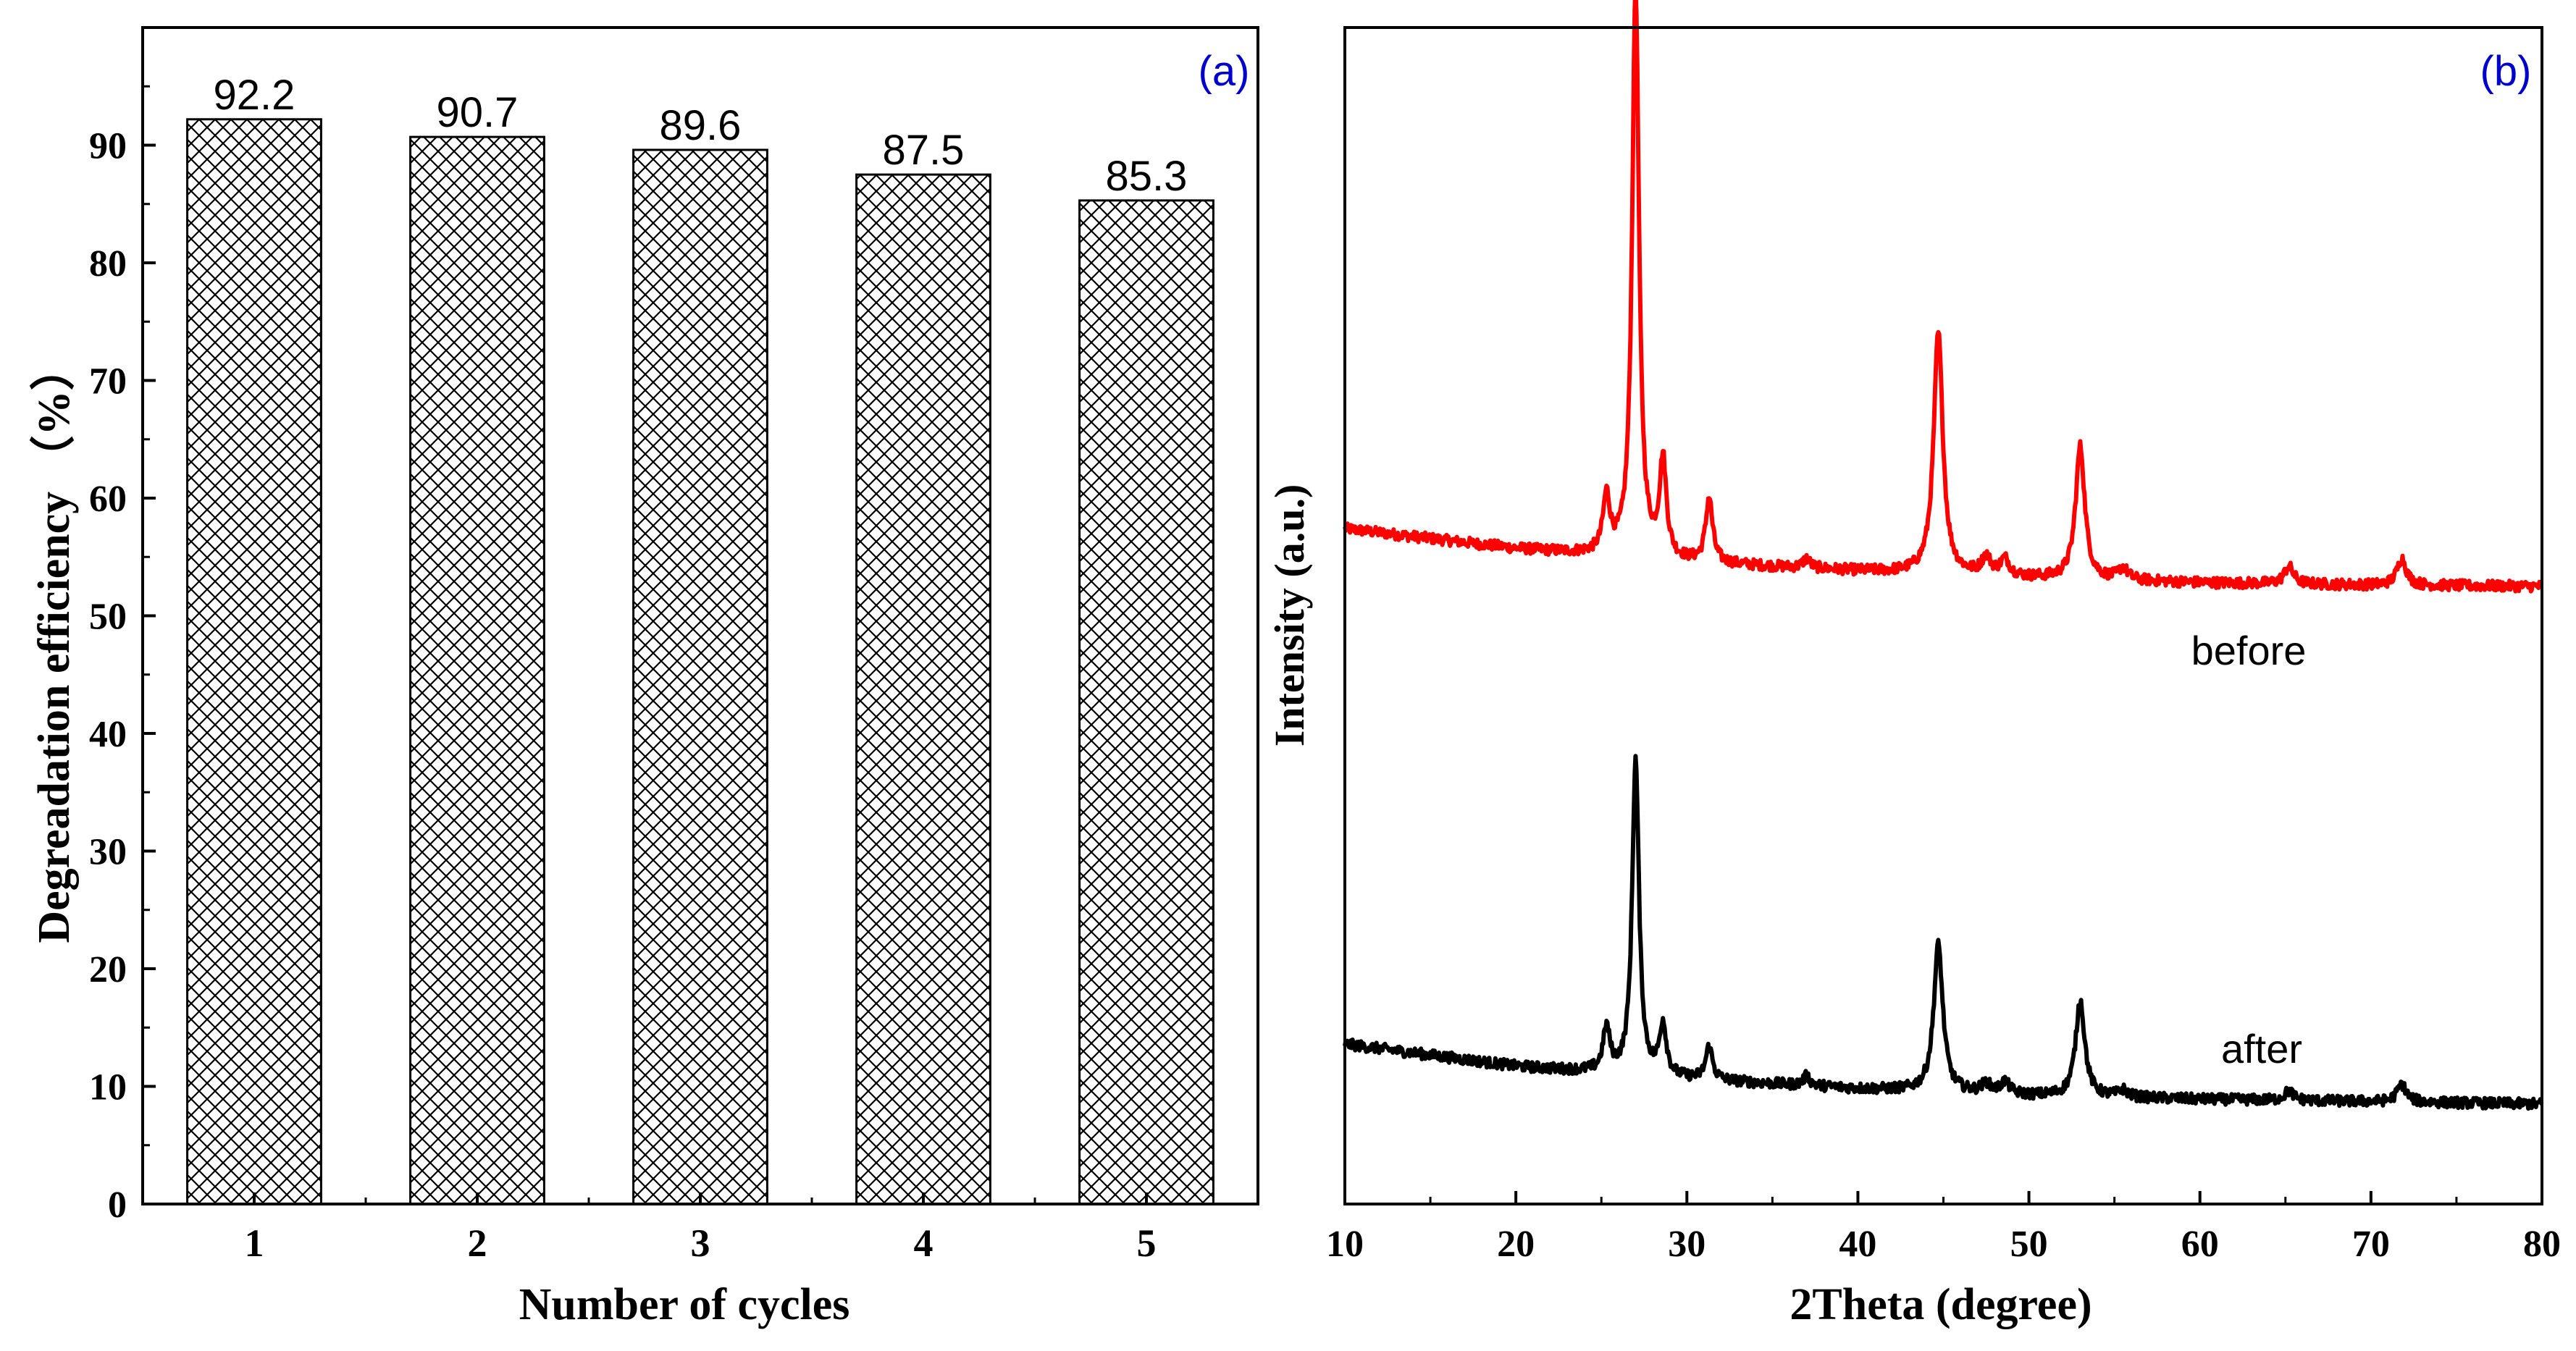 This screenshot has height=1351, width=2576. I want to click on x-tick-label-a: 2, so click(477, 1243).